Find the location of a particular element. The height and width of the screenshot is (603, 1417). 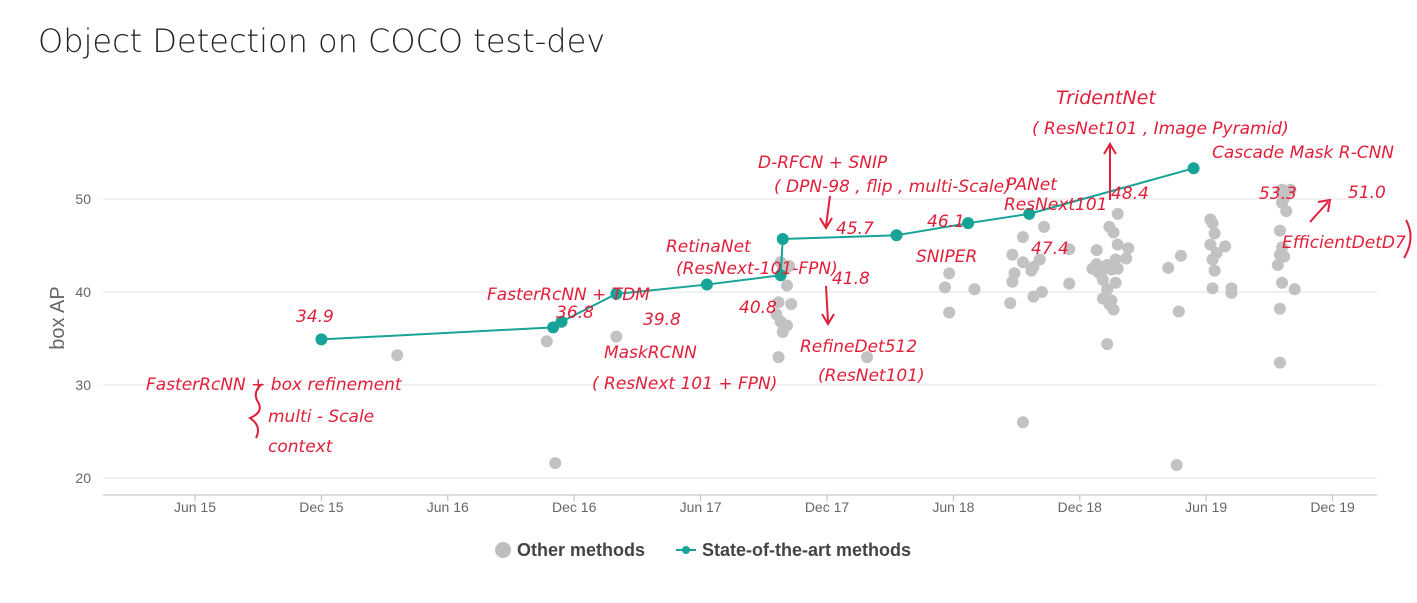

value-label-53-3: 53.3 is located at coordinates (1278, 194).